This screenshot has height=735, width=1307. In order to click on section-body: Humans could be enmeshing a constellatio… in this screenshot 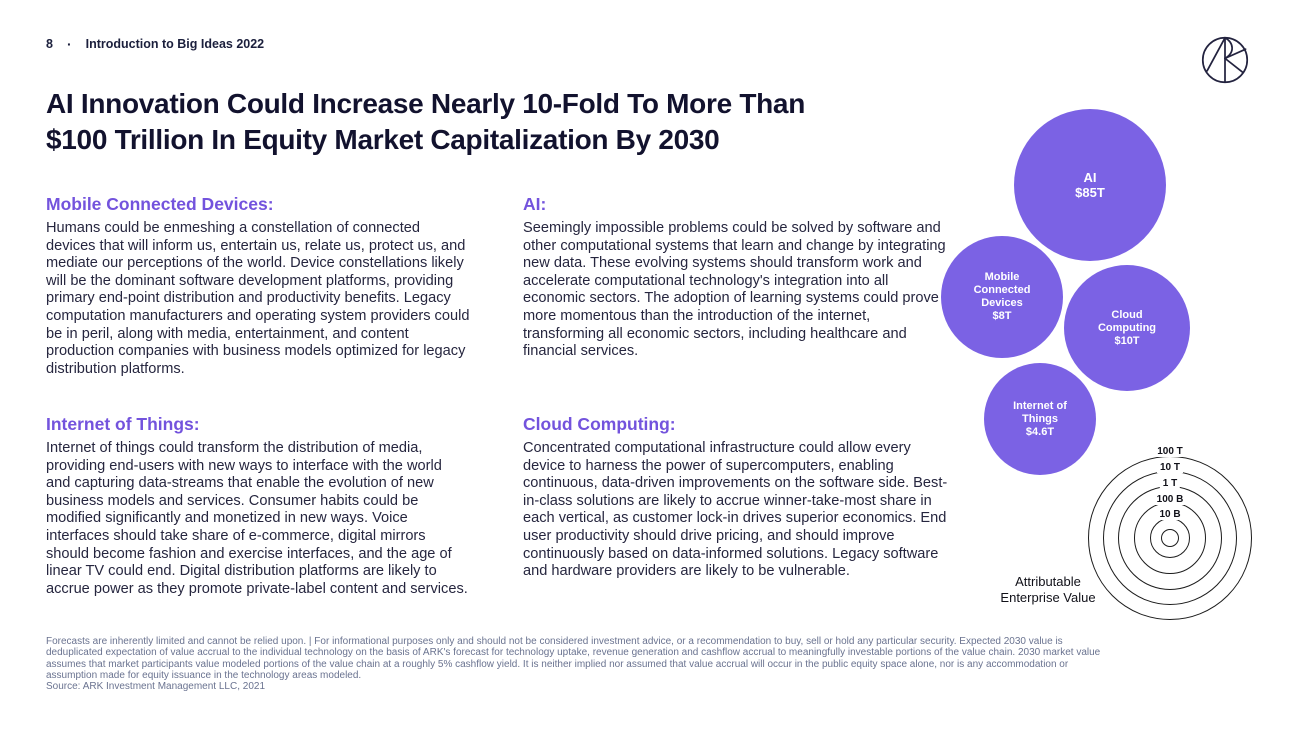, I will do `click(258, 298)`.